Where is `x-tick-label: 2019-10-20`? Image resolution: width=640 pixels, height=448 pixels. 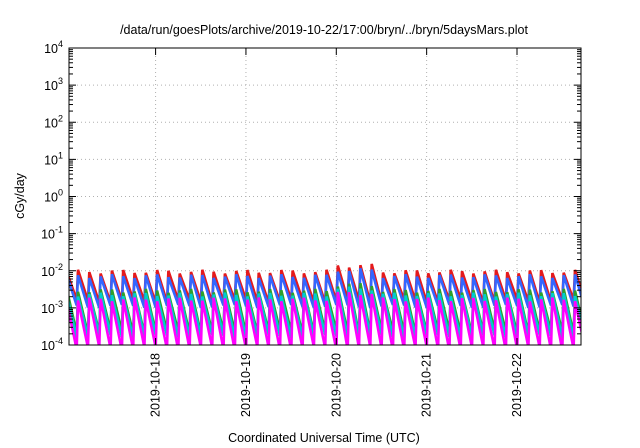 x-tick-label: 2019-10-20 is located at coordinates (336, 385).